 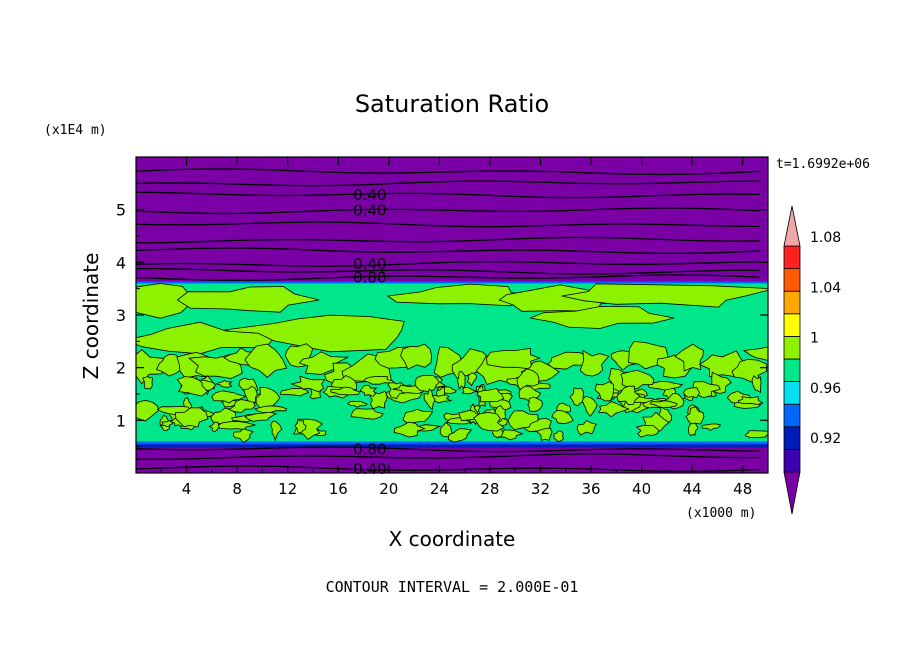 What do you see at coordinates (388, 489) in the screenshot?
I see `x-tick-label: 20` at bounding box center [388, 489].